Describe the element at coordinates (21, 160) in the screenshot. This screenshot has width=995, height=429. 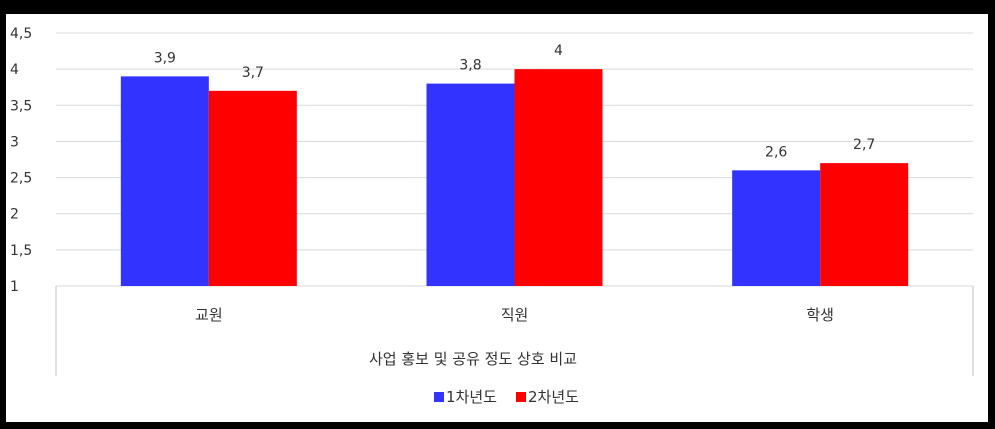
I see `y-tick-labels: 1 1,5 2 2,5 3 3,5 4 4,5` at that location.